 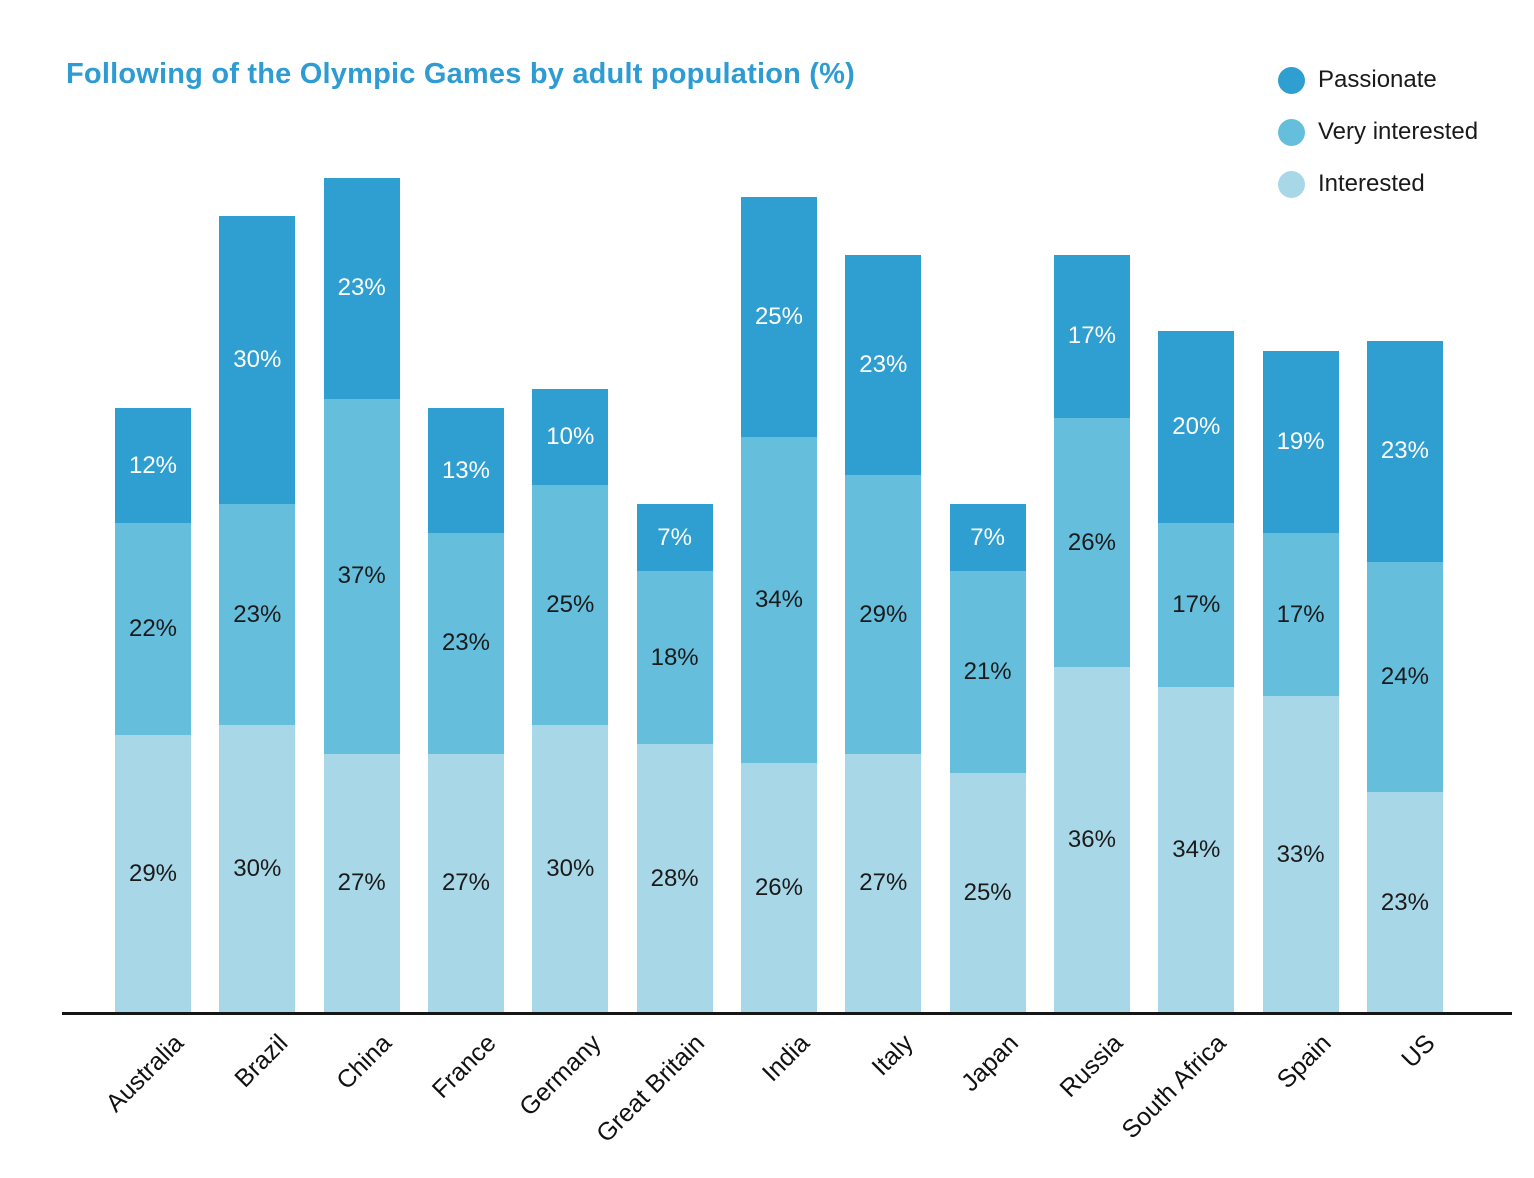 What do you see at coordinates (1378, 132) in the screenshot?
I see `legend-item-very-interested: Very interested` at bounding box center [1378, 132].